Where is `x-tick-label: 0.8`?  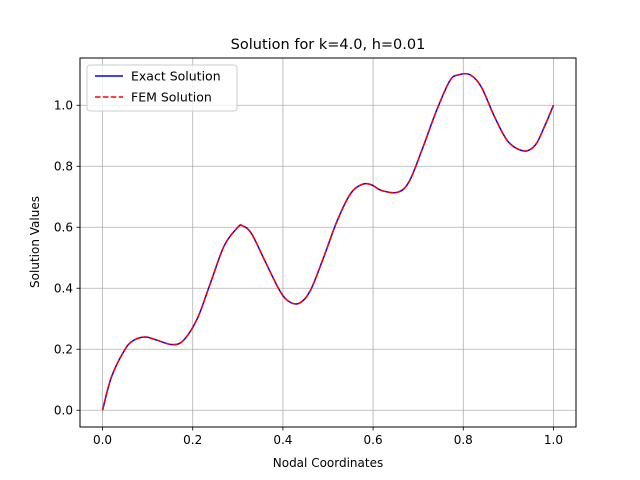 x-tick-label: 0.8 is located at coordinates (463, 440).